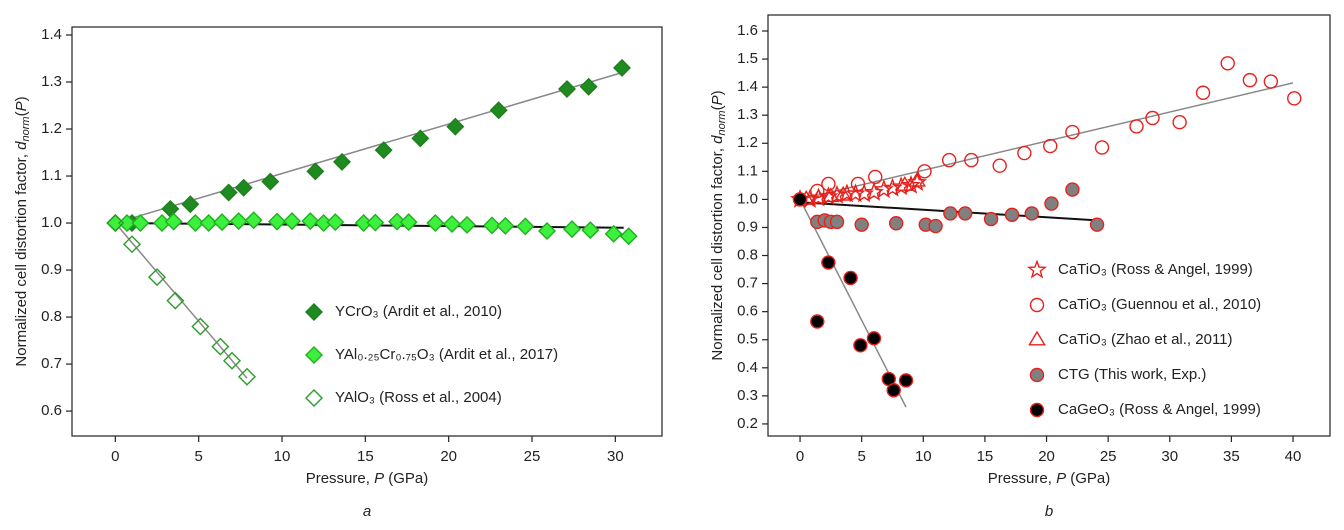  What do you see at coordinates (747, 30) in the screenshot?
I see `y-tick-label: 1.6` at bounding box center [747, 30].